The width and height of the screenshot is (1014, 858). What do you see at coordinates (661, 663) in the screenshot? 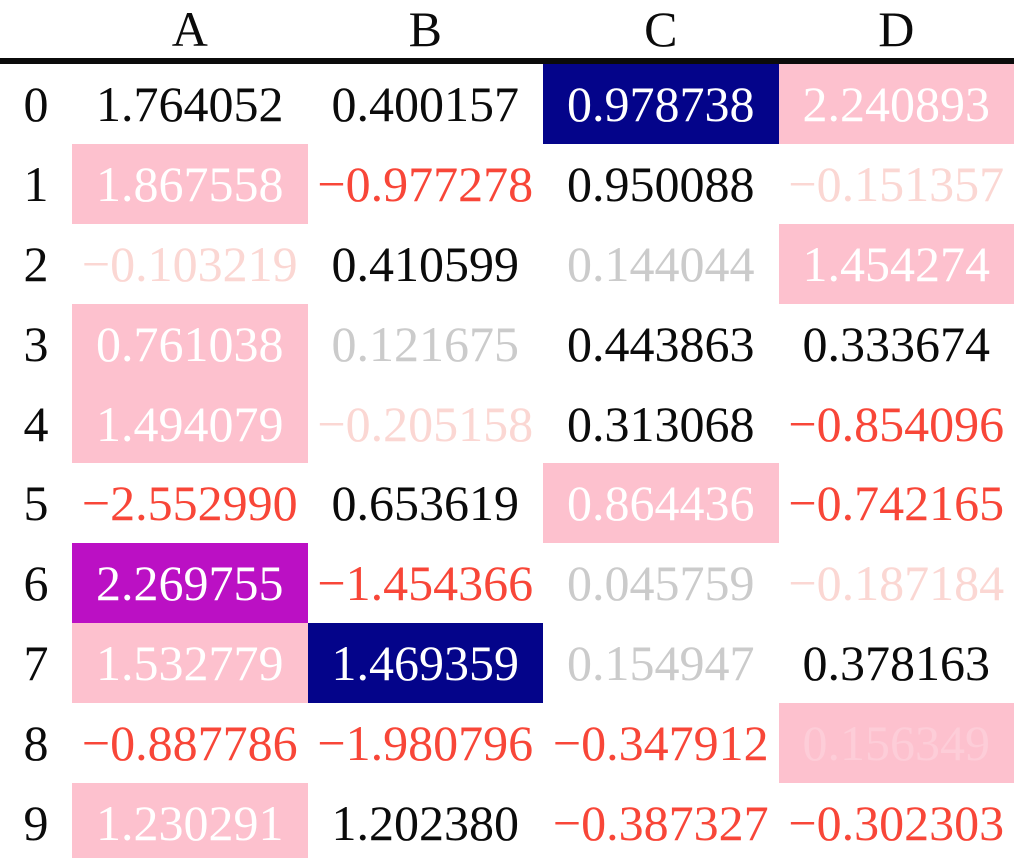
I see `table-cell: 0.154947` at bounding box center [661, 663].